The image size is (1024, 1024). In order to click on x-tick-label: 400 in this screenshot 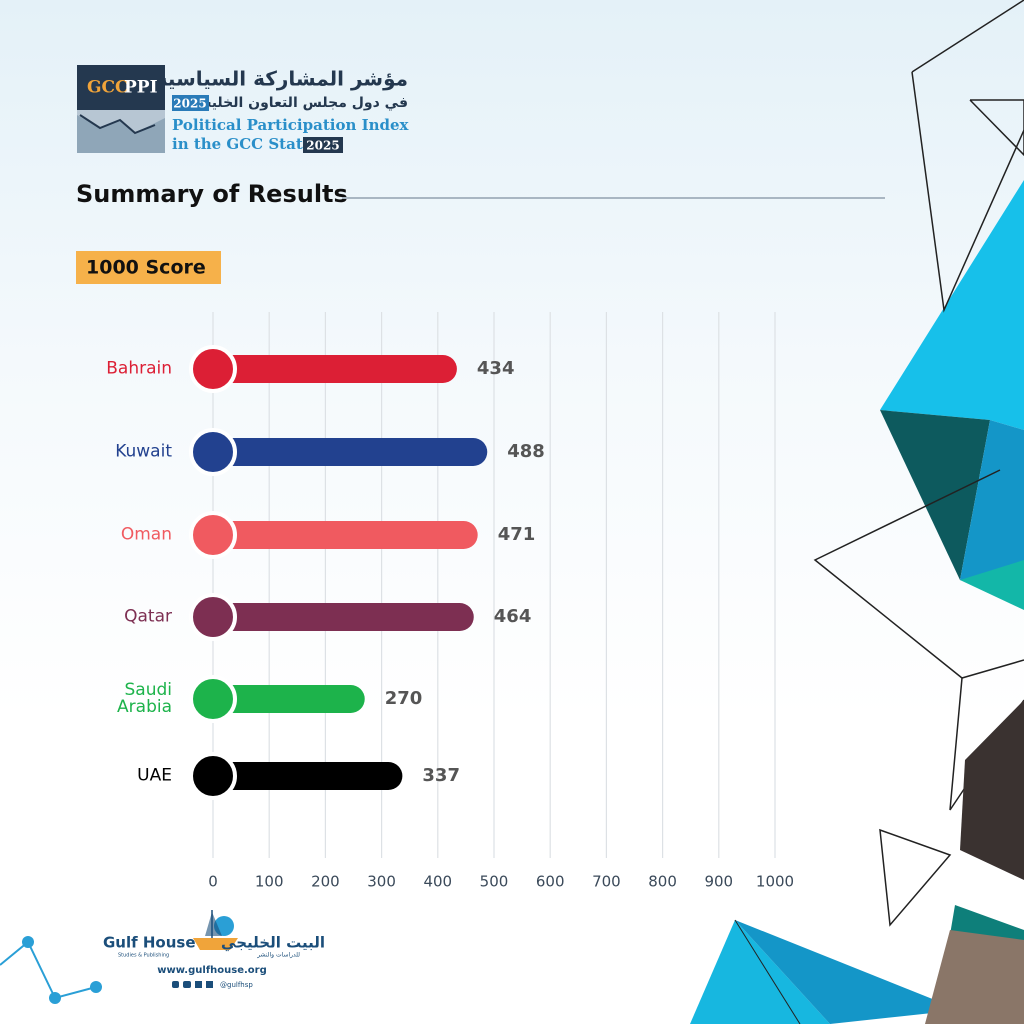, I will do `click(437, 882)`.